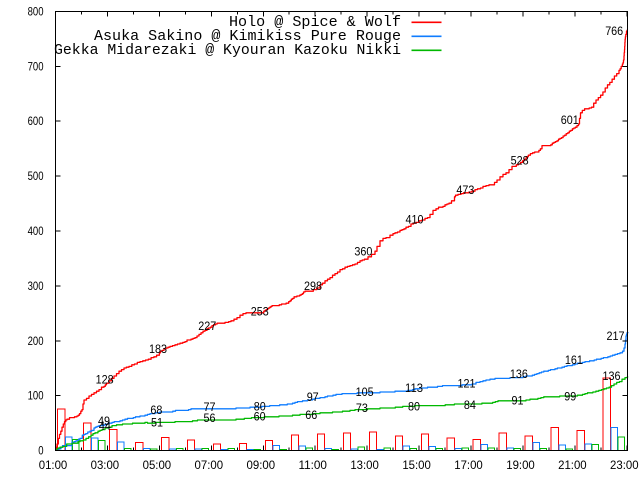  What do you see at coordinates (616, 336) in the screenshot?
I see `svg-text: 217` at bounding box center [616, 336].